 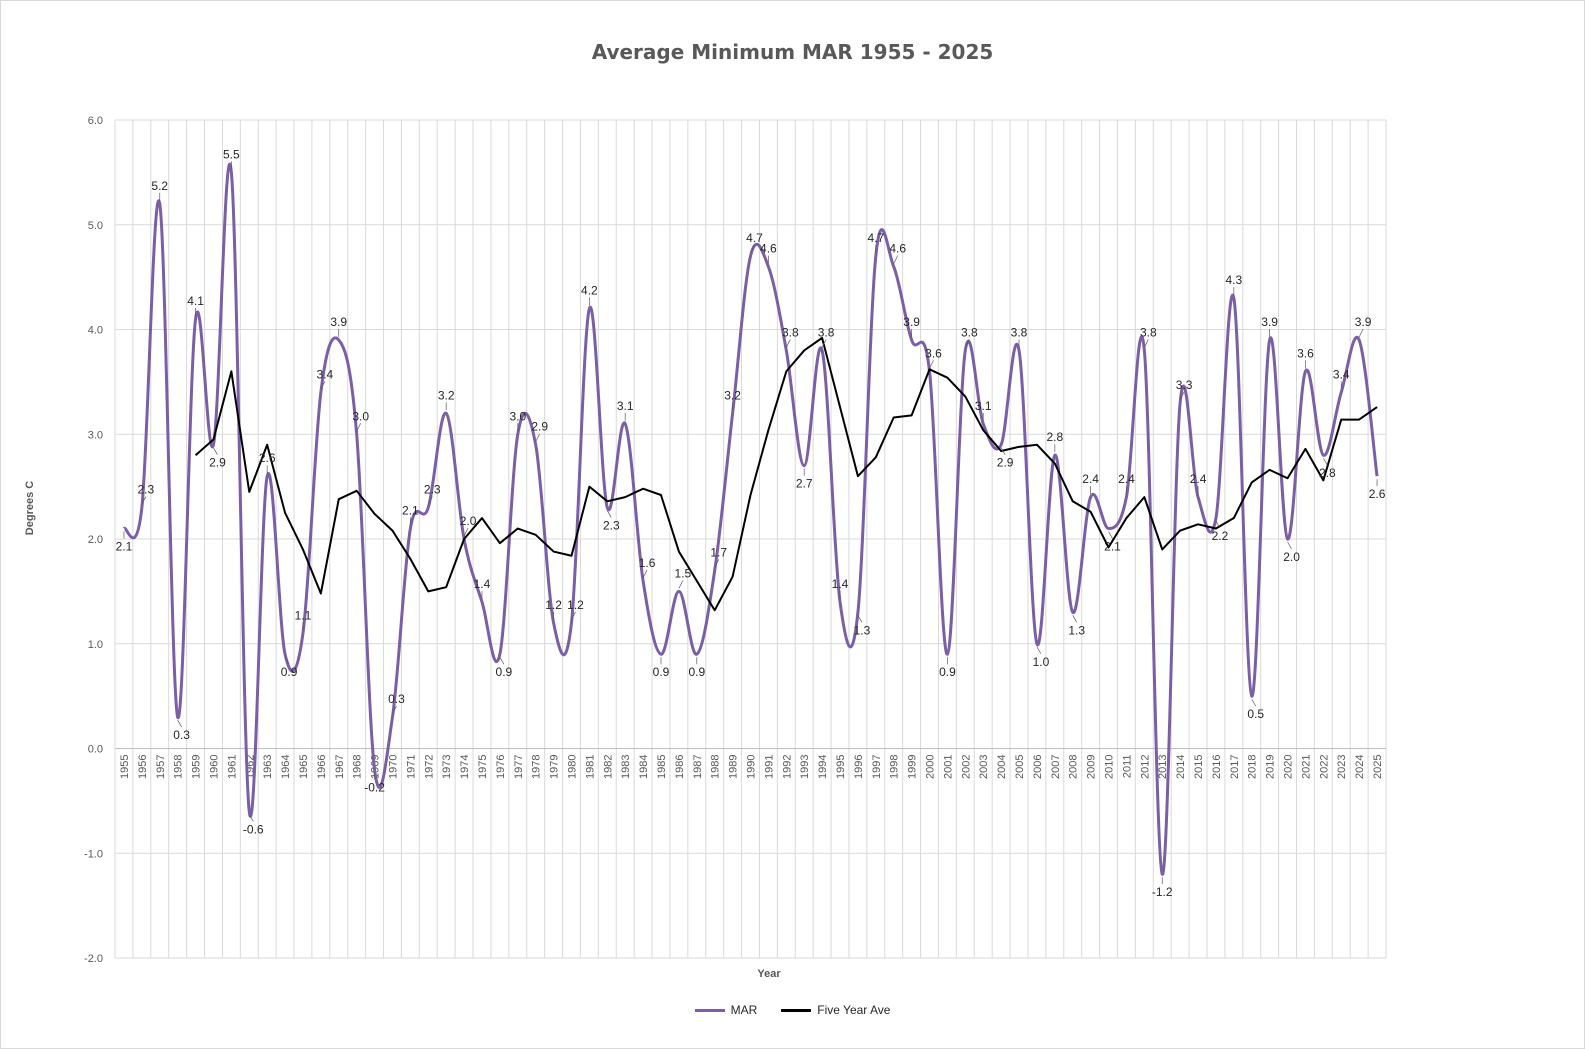 I want to click on x-tick-label: 2016, so click(x=1217, y=767).